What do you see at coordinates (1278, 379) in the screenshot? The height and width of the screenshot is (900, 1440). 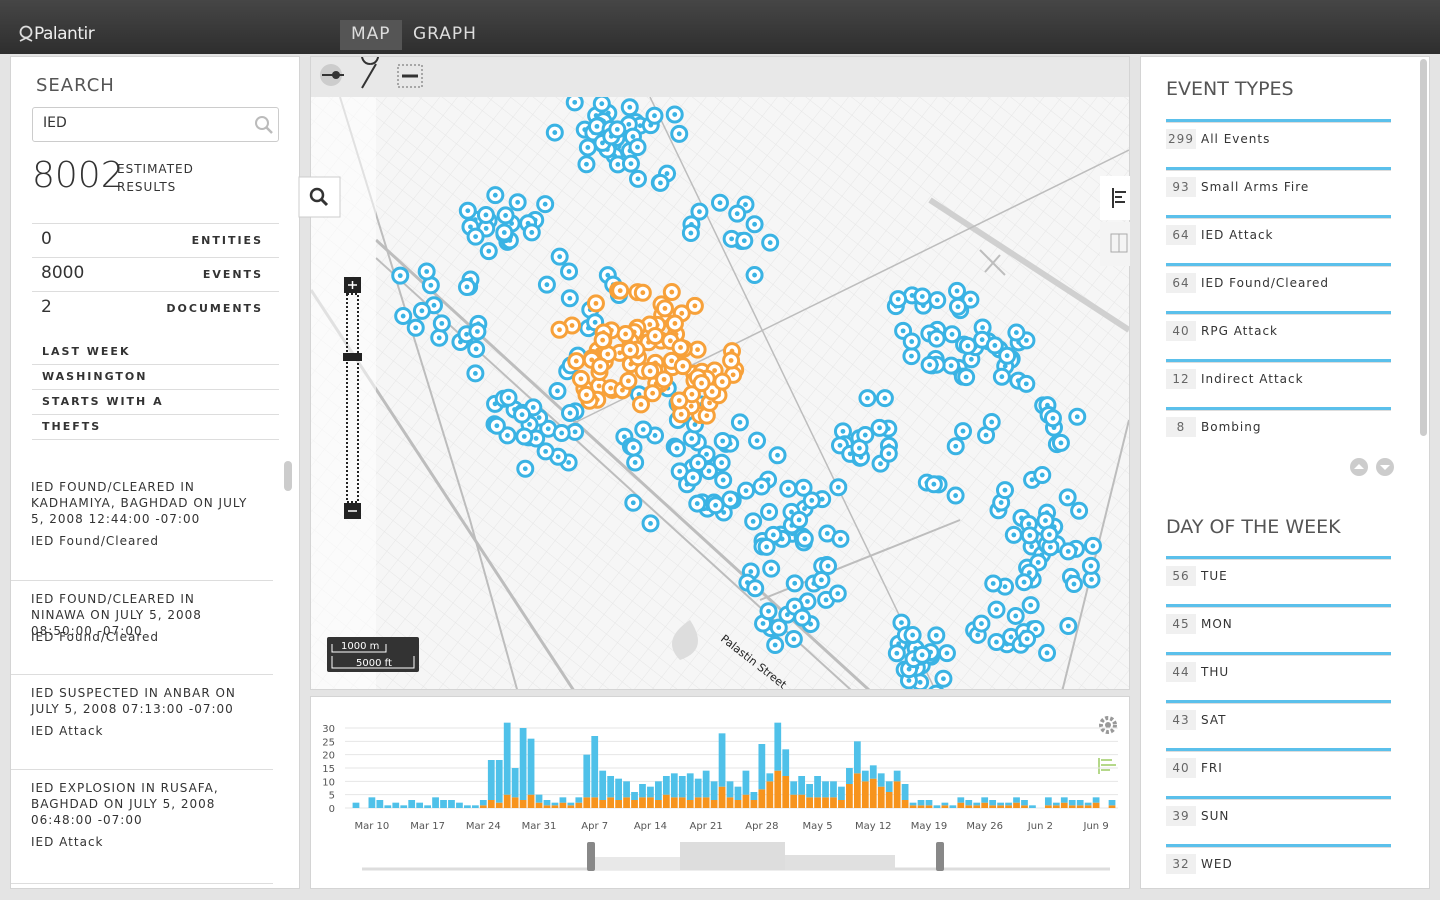 I see `facet-item: 12 Indirect Attack` at bounding box center [1278, 379].